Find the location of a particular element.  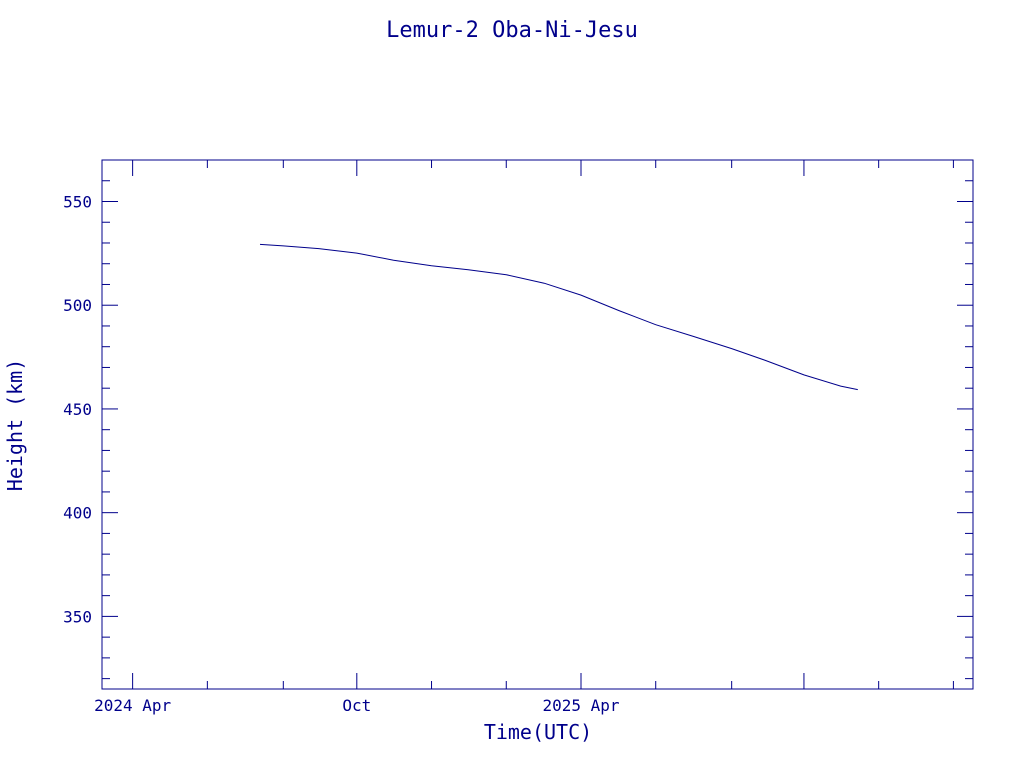

x-tick-labels: 2024 Apr Oct 2025 Apr is located at coordinates (357, 705).